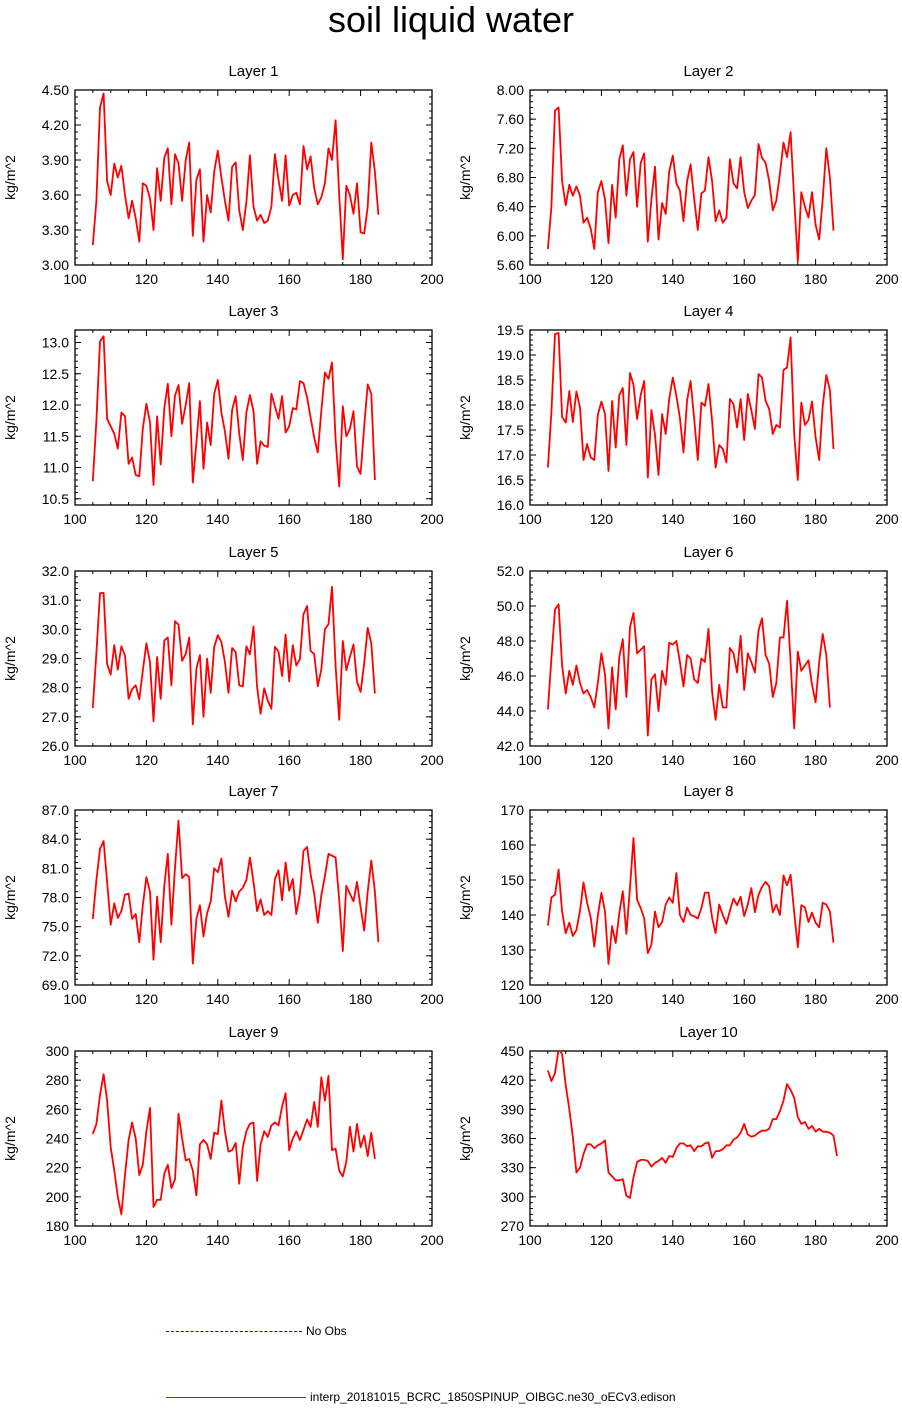  What do you see at coordinates (58, 1109) in the screenshot?
I see `y-tick-label: 260` at bounding box center [58, 1109].